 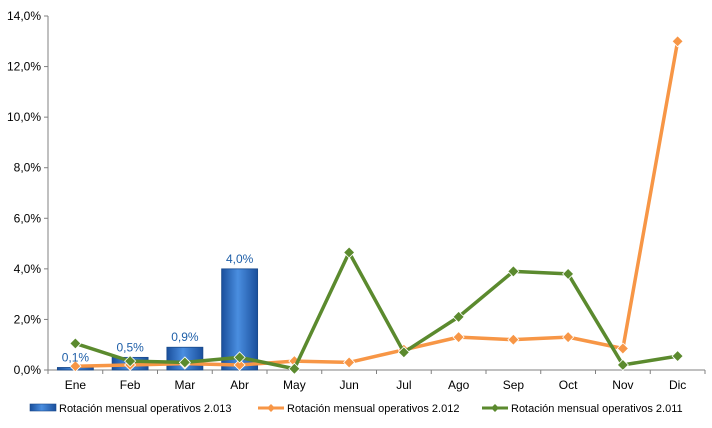 I want to click on bar-data-label: 4,0%, so click(x=240, y=259).